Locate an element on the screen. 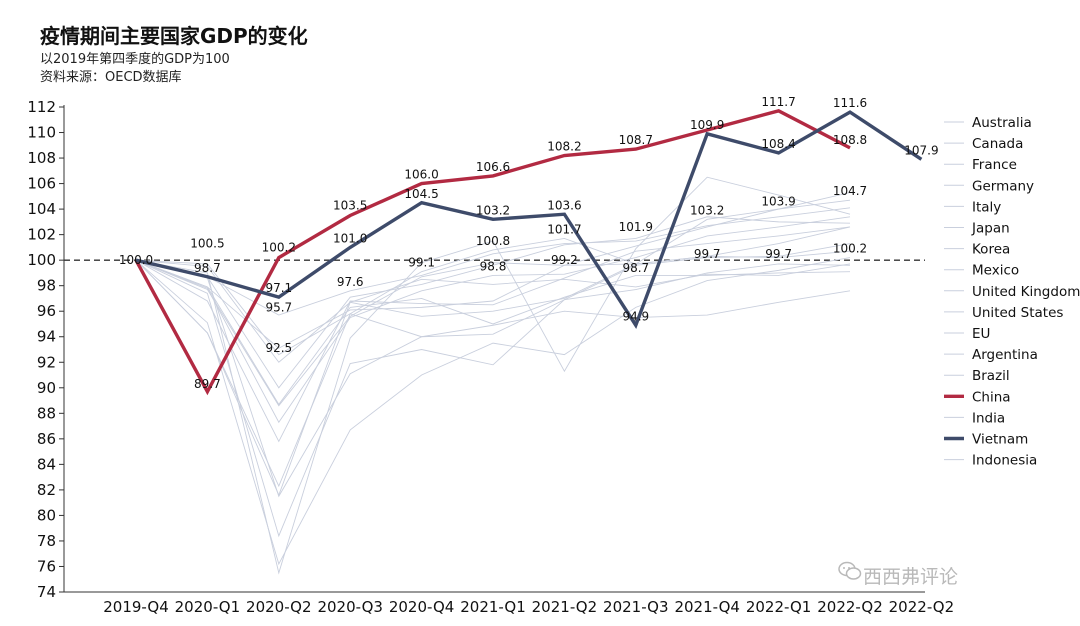  x-tick-label: 2020-Q4 is located at coordinates (422, 607).